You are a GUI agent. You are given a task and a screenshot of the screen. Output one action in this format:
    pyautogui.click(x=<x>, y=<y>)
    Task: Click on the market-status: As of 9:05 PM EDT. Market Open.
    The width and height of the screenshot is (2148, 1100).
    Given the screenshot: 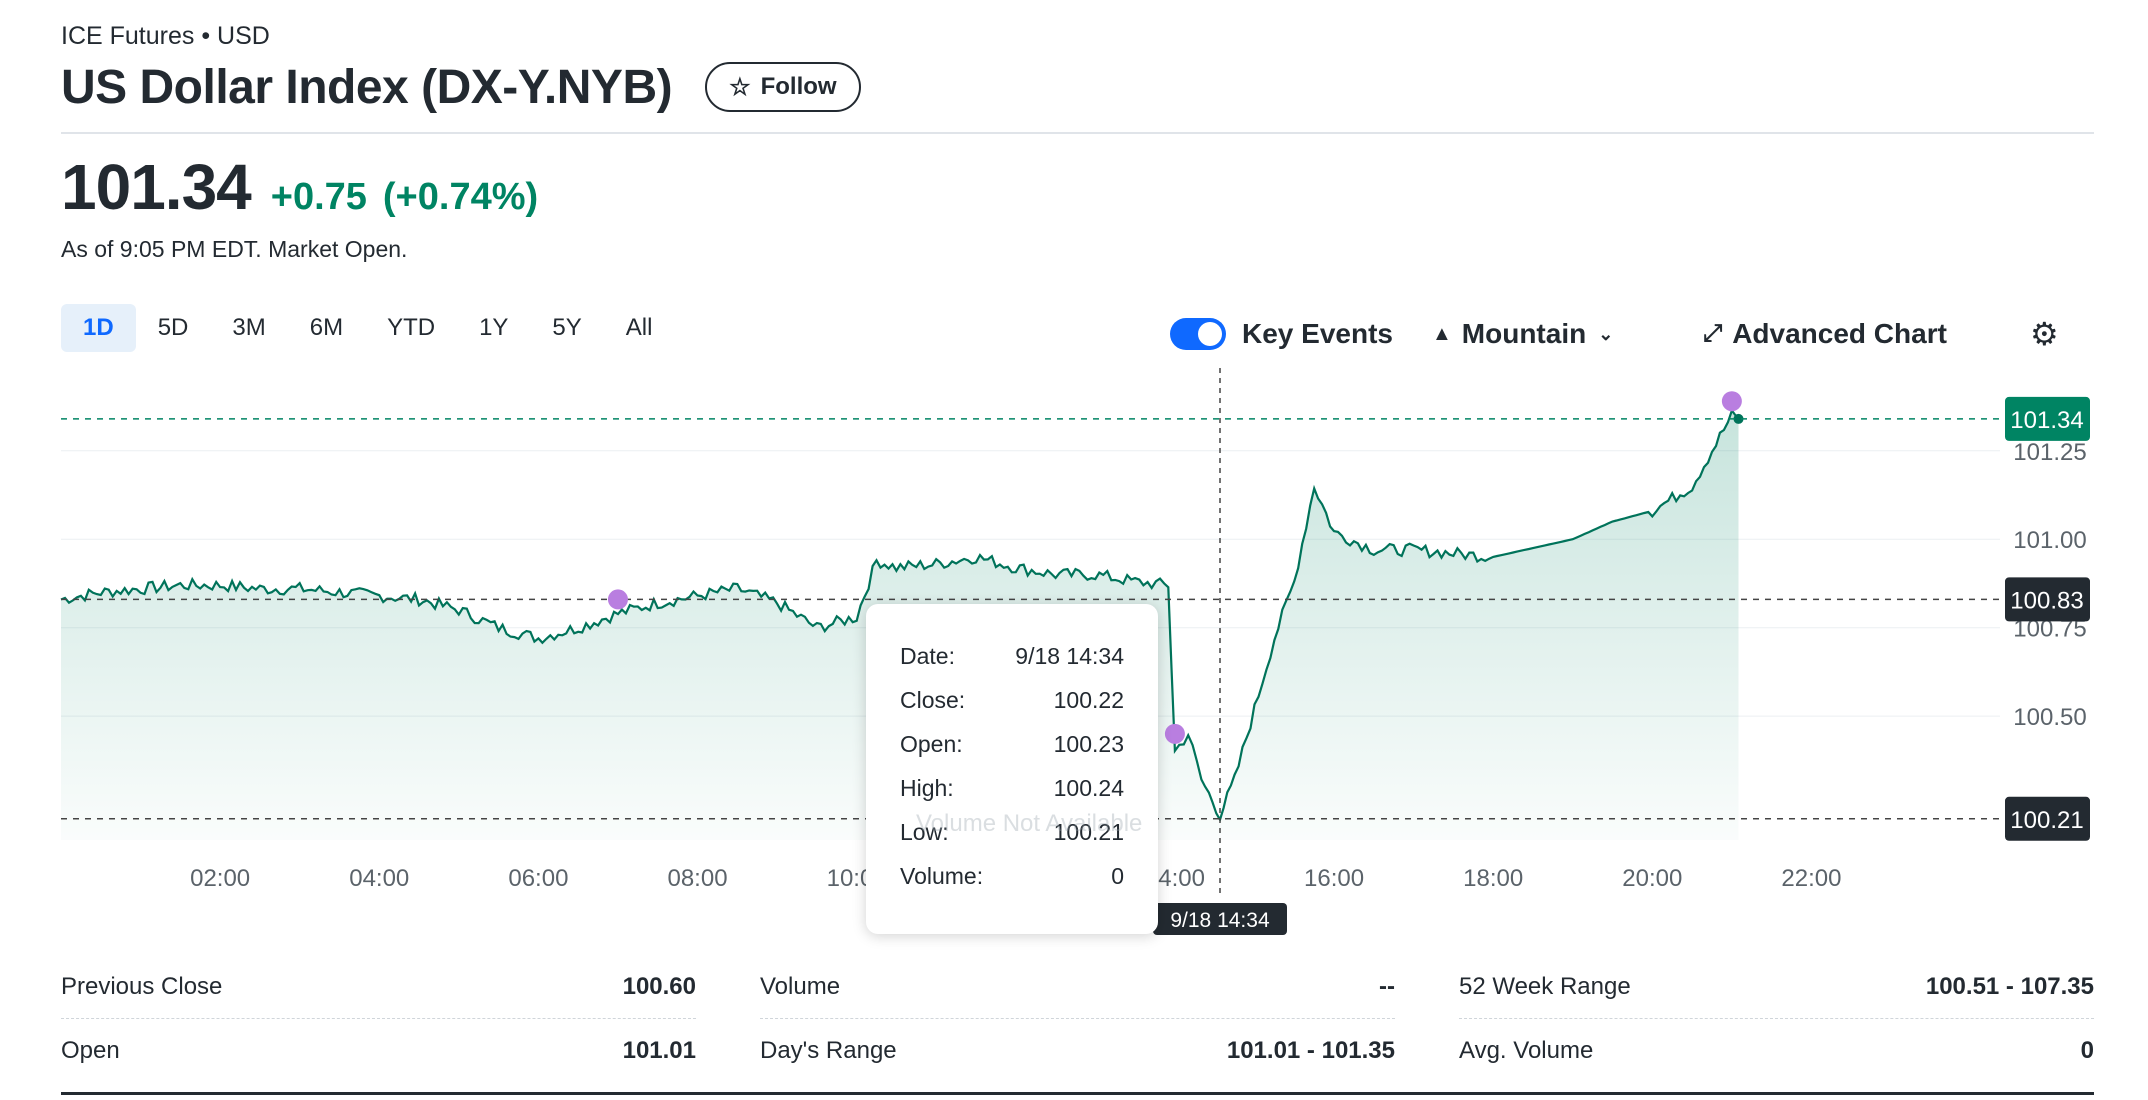 What is the action you would take?
    pyautogui.click(x=234, y=249)
    